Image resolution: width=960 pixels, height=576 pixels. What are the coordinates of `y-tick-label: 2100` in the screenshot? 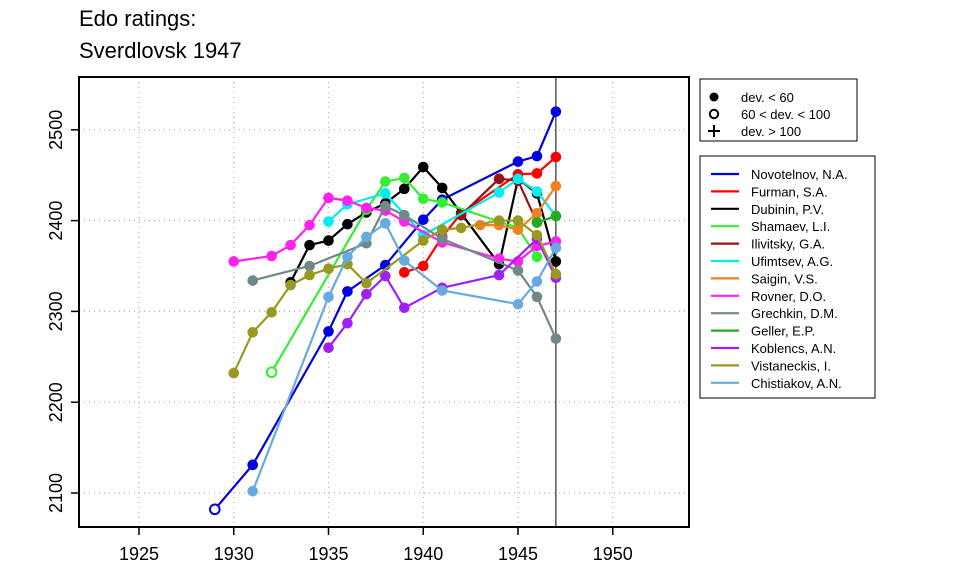 It's located at (56, 493).